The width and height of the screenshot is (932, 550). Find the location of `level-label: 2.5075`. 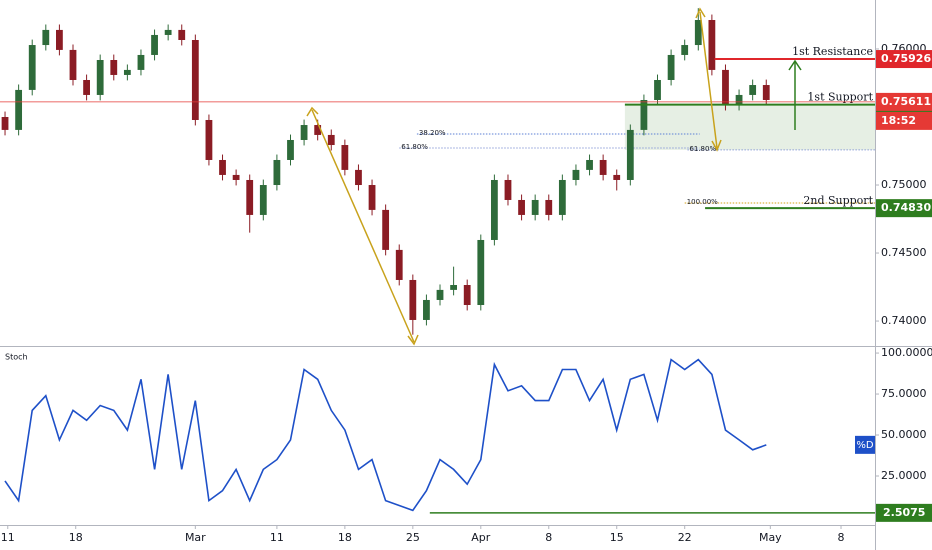

level-label: 2.5075 is located at coordinates (904, 512).